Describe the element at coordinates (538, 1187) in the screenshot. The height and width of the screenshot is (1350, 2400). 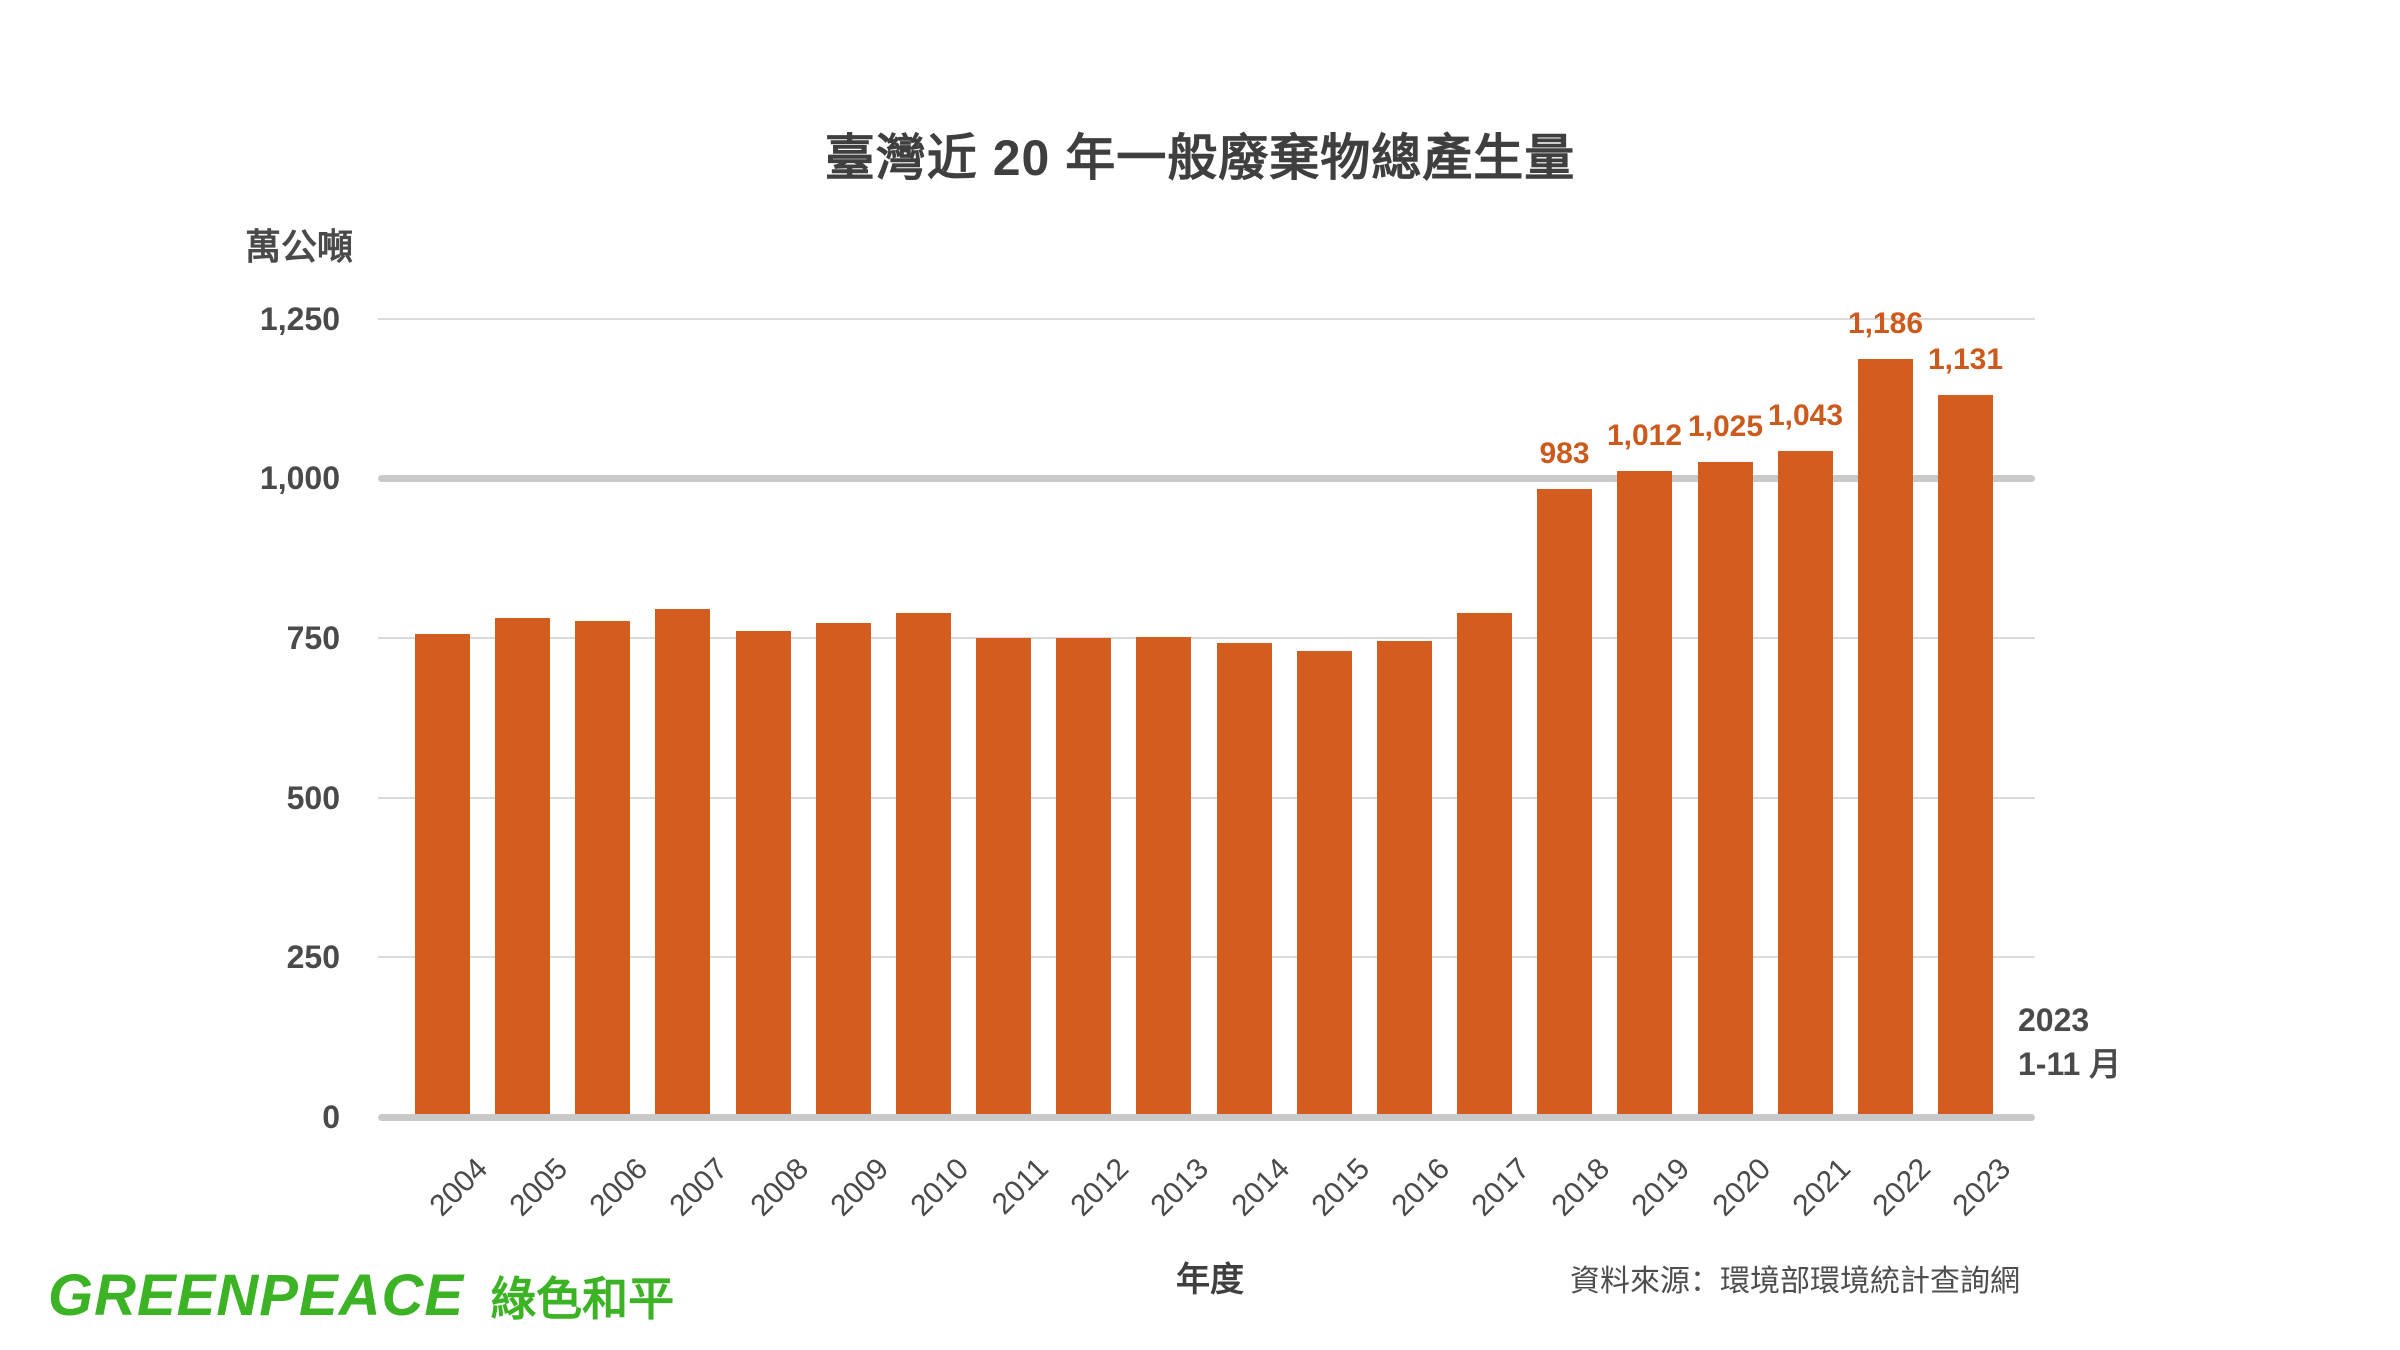
I see `x-tick-label-2005: 2005` at that location.